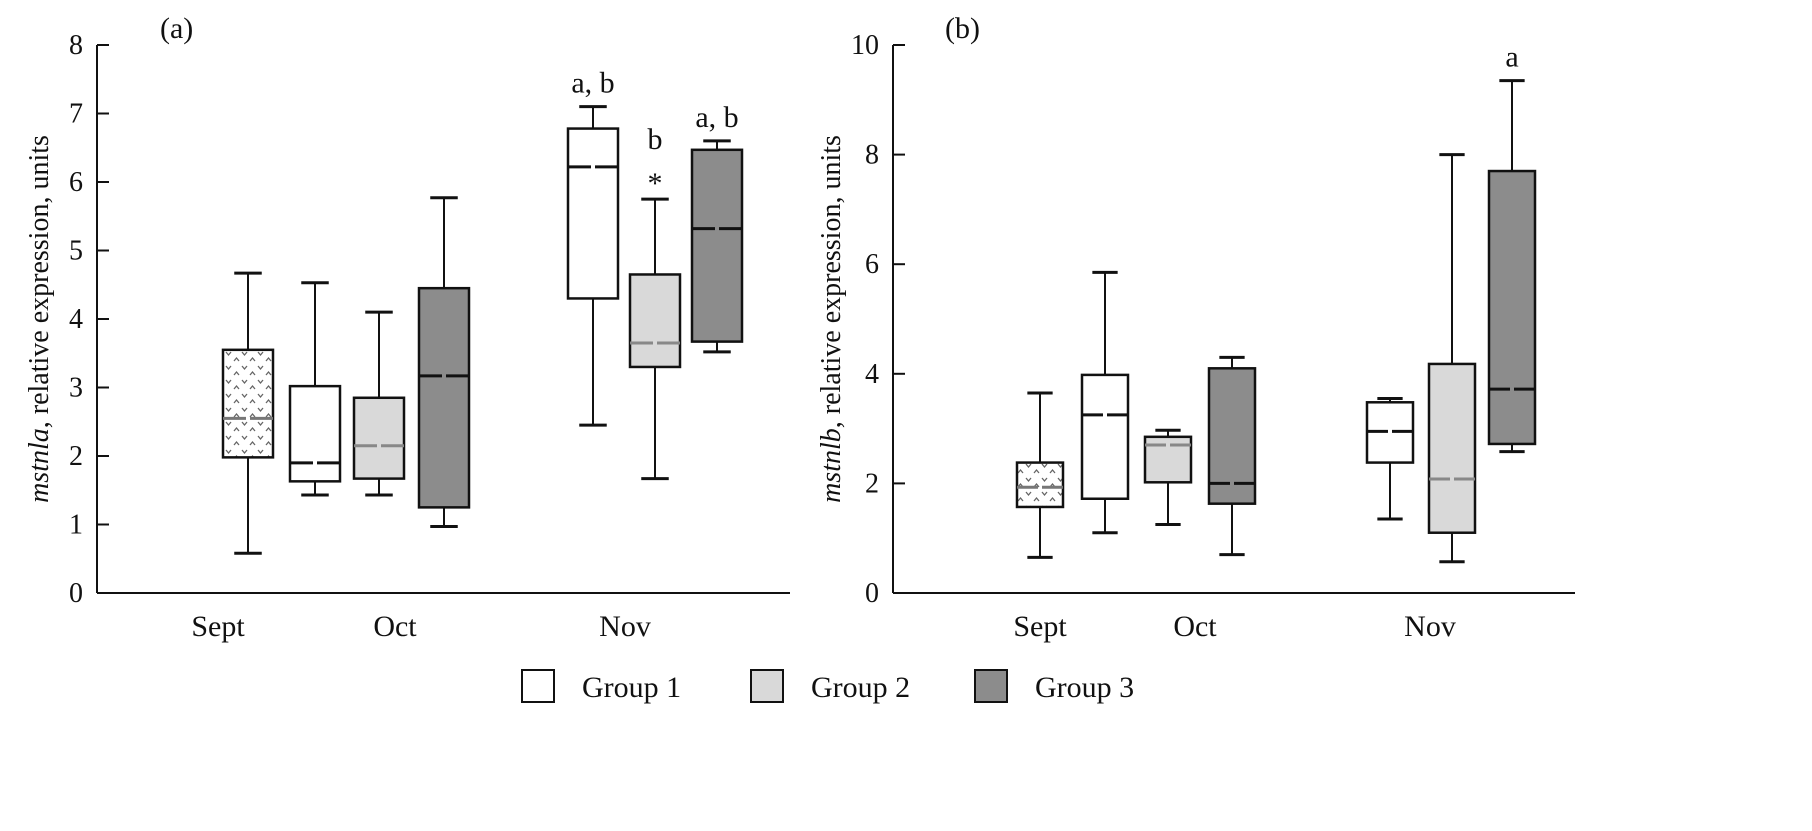  What do you see at coordinates (1084, 687) in the screenshot?
I see `legend-label-group-3: Group 3` at bounding box center [1084, 687].